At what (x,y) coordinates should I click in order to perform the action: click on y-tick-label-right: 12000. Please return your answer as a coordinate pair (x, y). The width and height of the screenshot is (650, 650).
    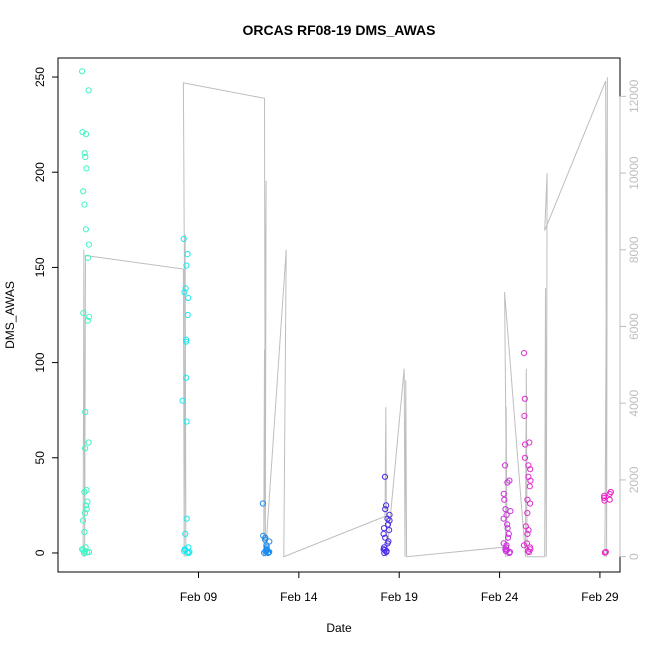
    Looking at the image, I should click on (634, 96).